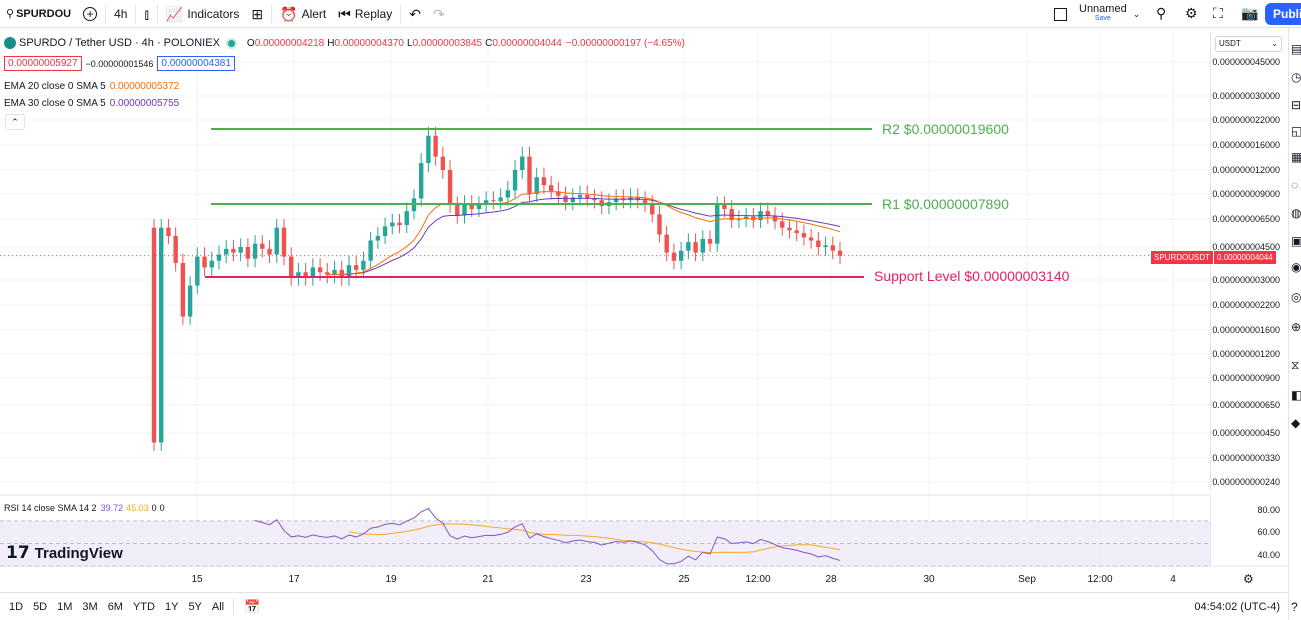 Image resolution: width=1301 pixels, height=620 pixels. What do you see at coordinates (1295, 185) in the screenshot?
I see `ideas-icon: ◌` at bounding box center [1295, 185].